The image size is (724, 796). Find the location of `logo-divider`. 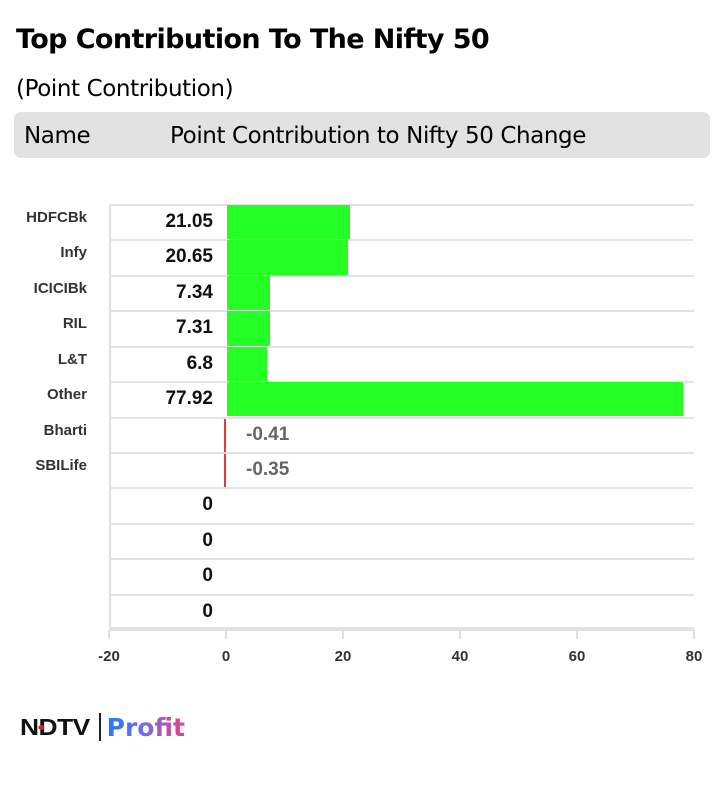

logo-divider is located at coordinates (99, 727).